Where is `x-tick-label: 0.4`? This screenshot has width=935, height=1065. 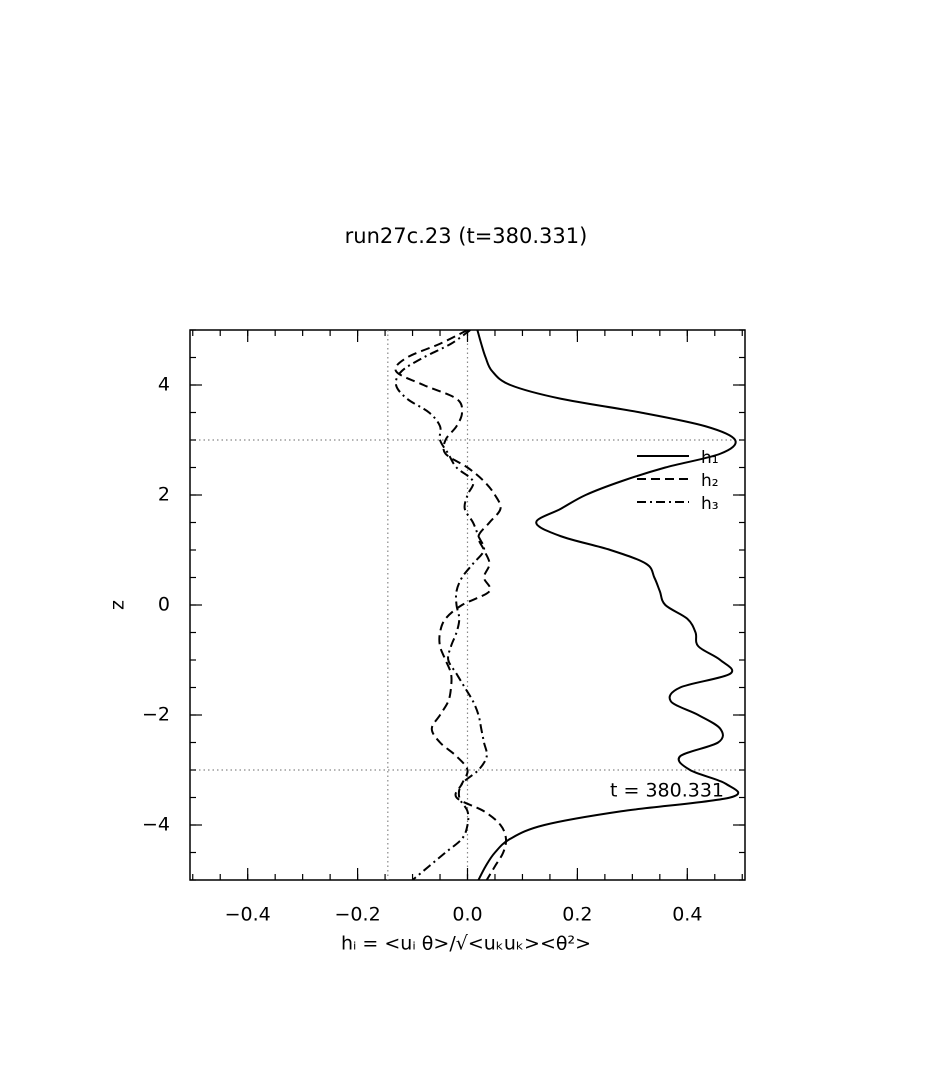
x-tick-label: 0.4 is located at coordinates (687, 915).